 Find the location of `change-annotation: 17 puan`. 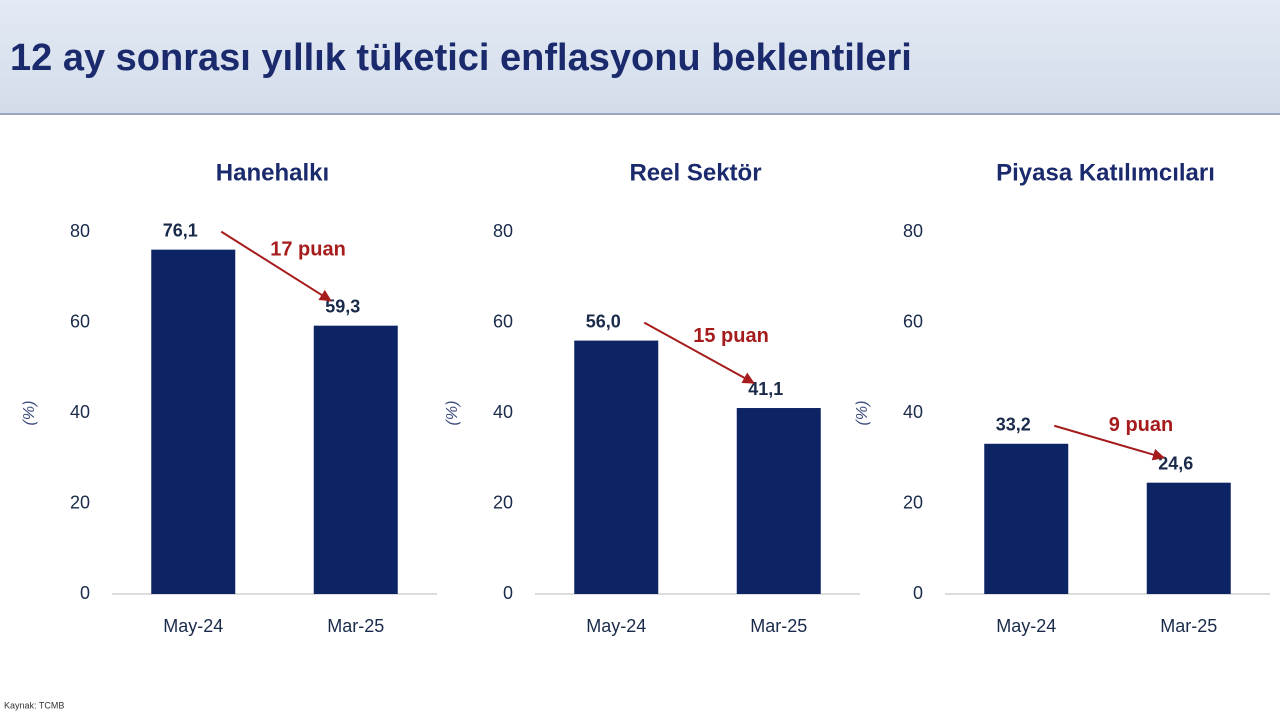

change-annotation: 17 puan is located at coordinates (308, 249).